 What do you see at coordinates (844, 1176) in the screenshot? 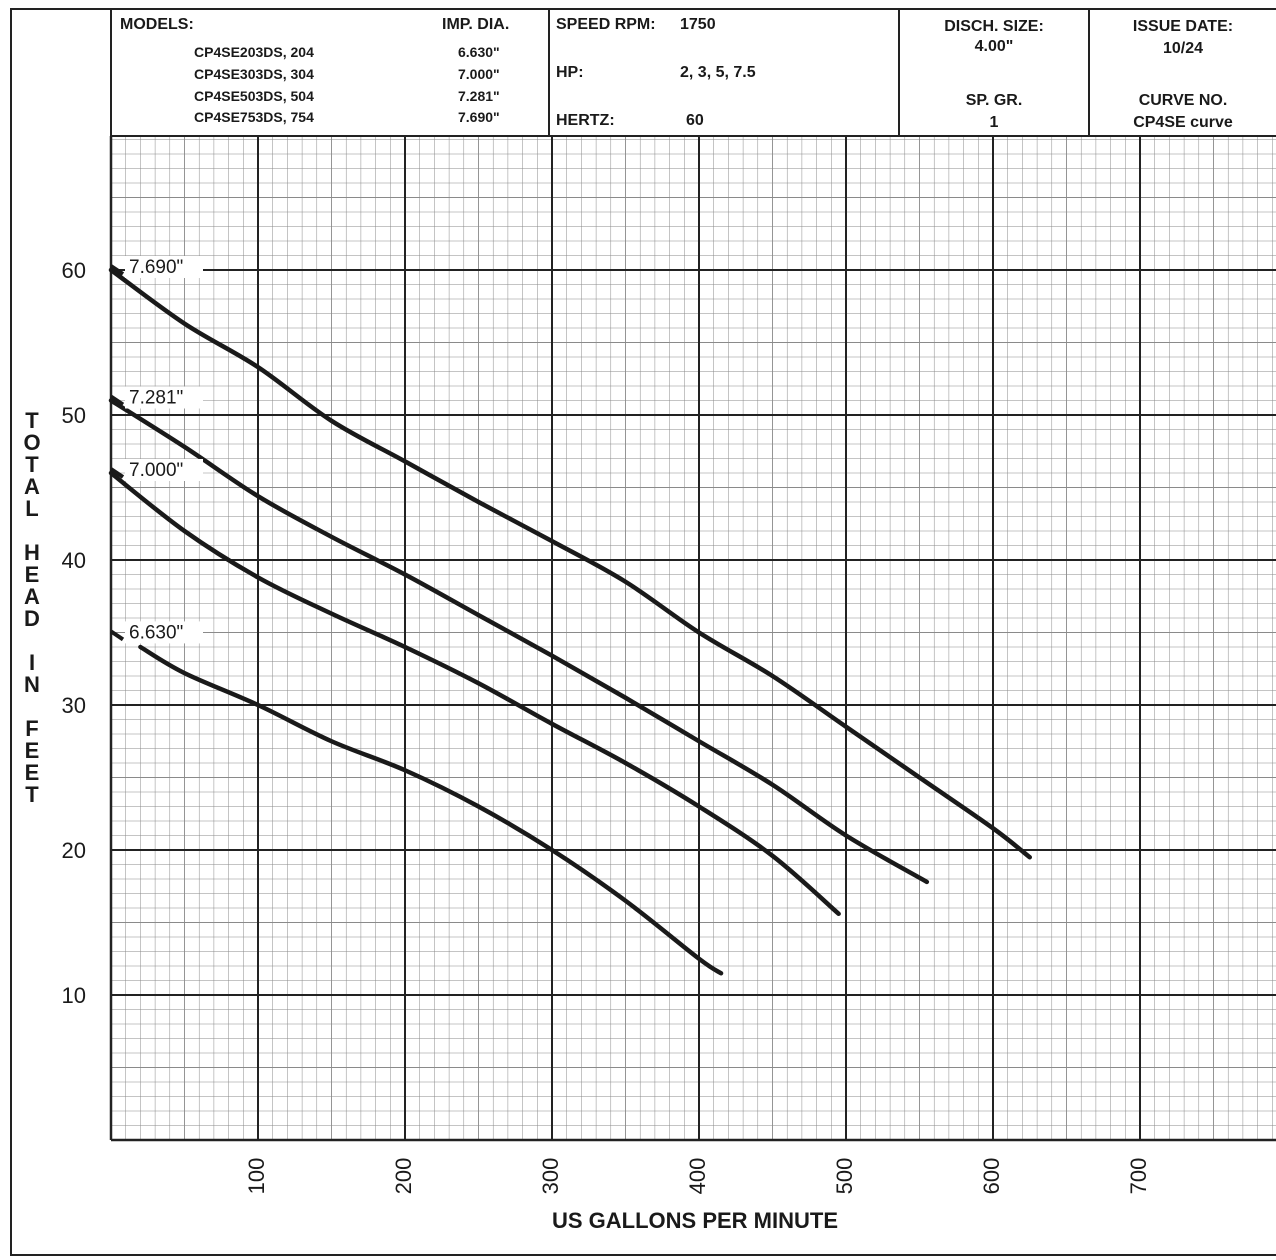
I see `x-tick-label: 500` at bounding box center [844, 1176].